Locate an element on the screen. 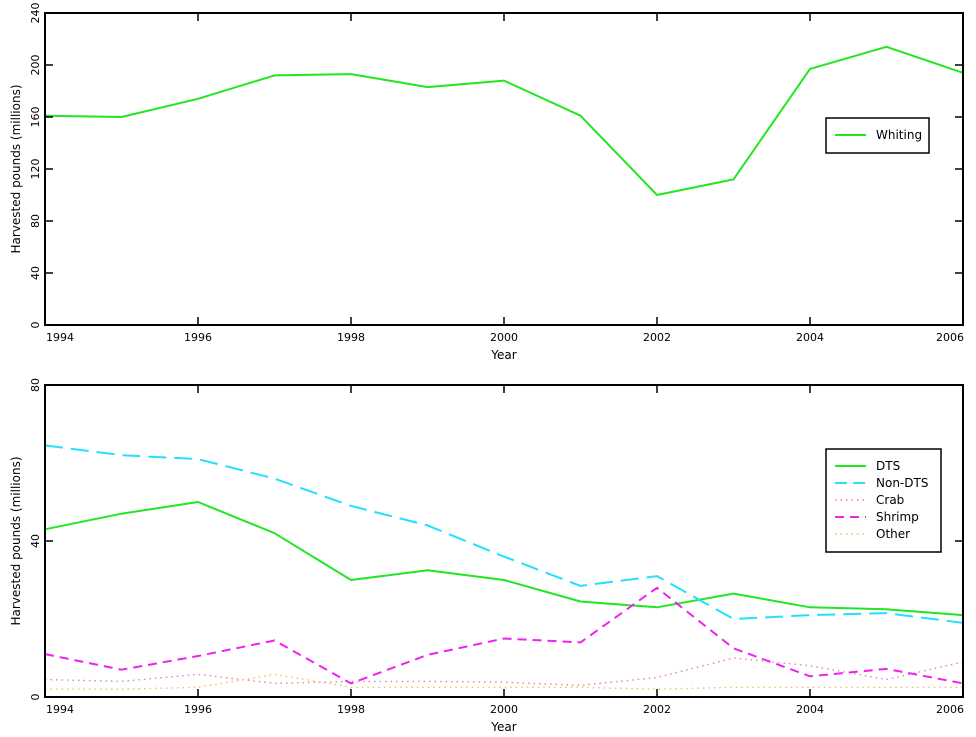 The image size is (976, 737). legend-entry-label: Other is located at coordinates (893, 534).